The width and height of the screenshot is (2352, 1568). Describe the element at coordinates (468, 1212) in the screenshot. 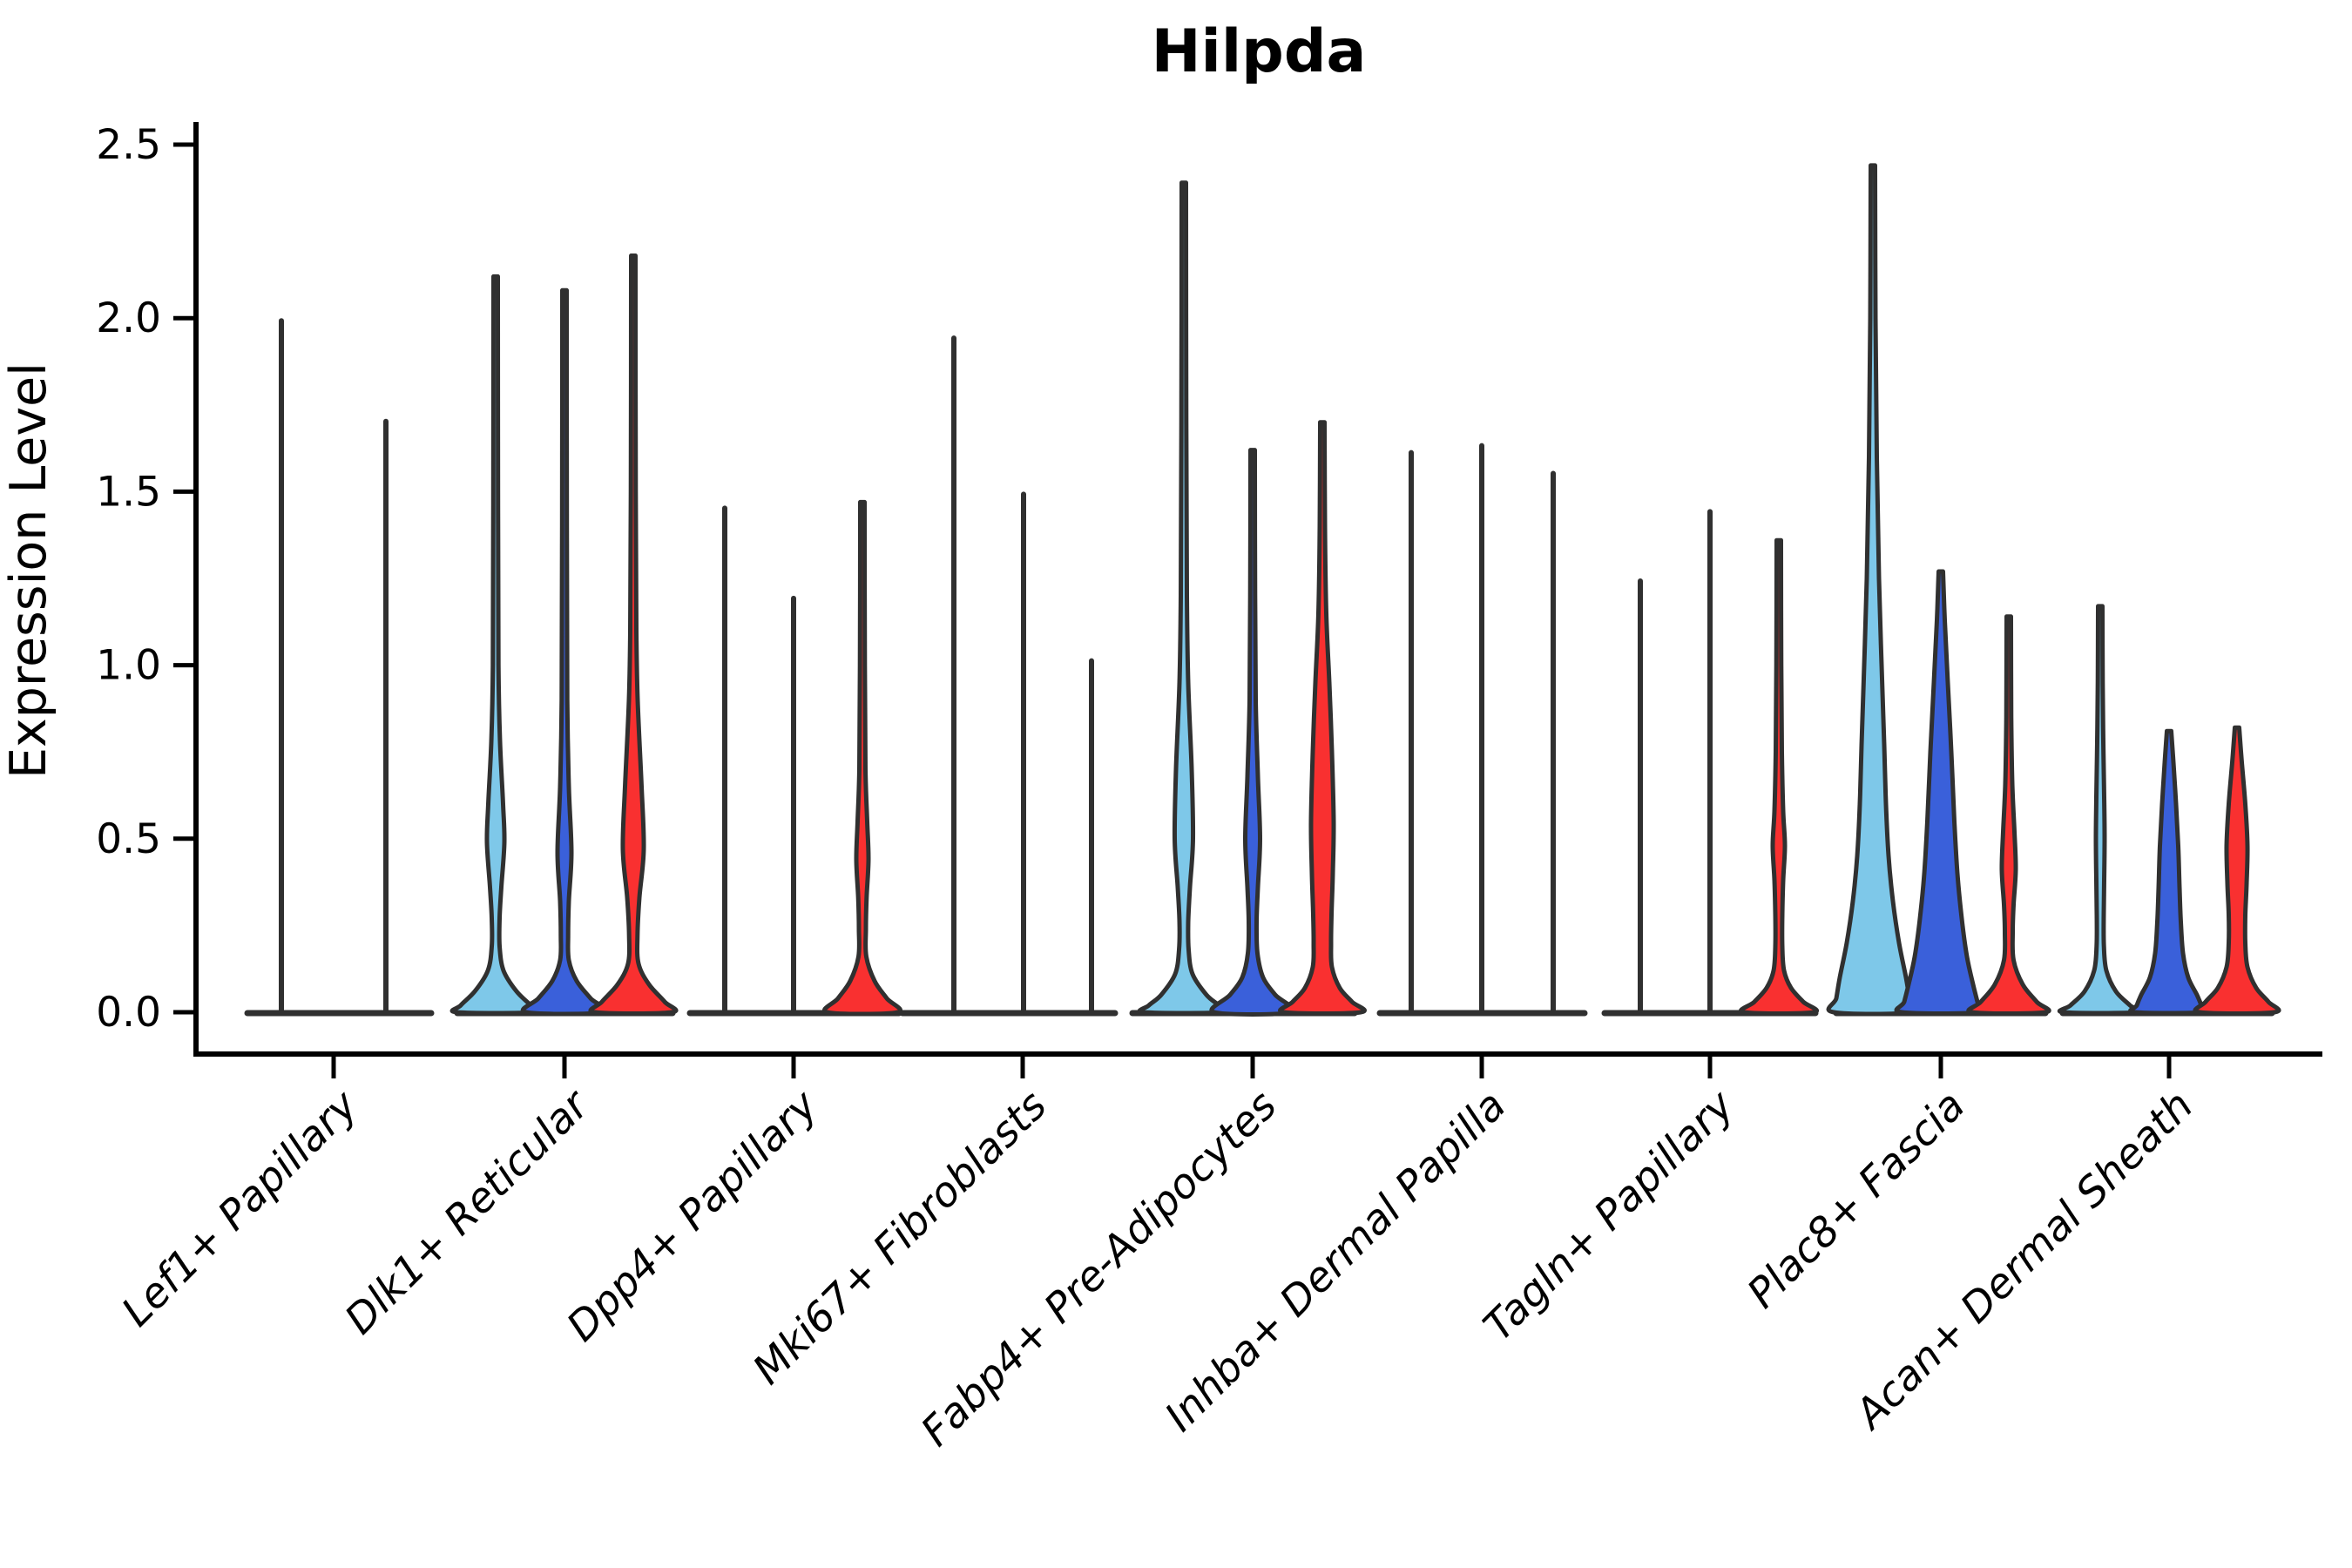

I see `x-tick-label: Dlk1+ Reticular` at that location.